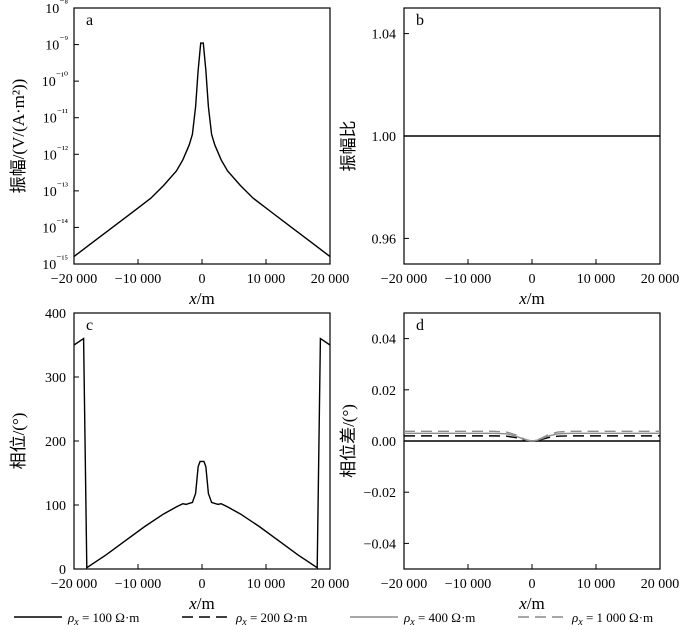 The height and width of the screenshot is (632, 700). What do you see at coordinates (348, 146) in the screenshot?
I see `y-axis-label: 振幅比` at bounding box center [348, 146].